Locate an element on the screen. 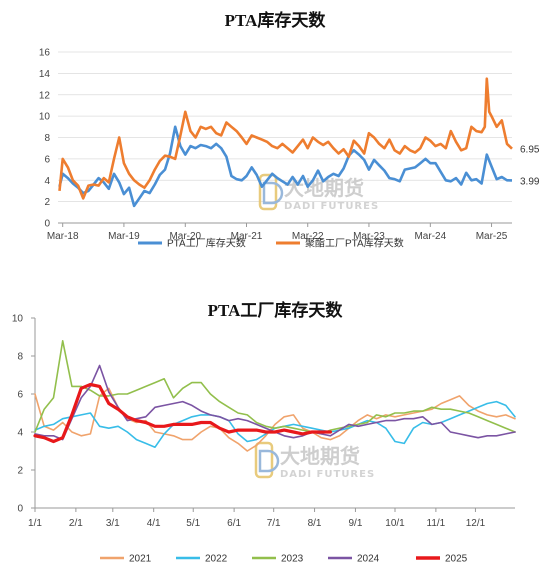 Image resolution: width=550 pixels, height=576 pixels. chart2-xtick-label: 1/1 is located at coordinates (35, 523).